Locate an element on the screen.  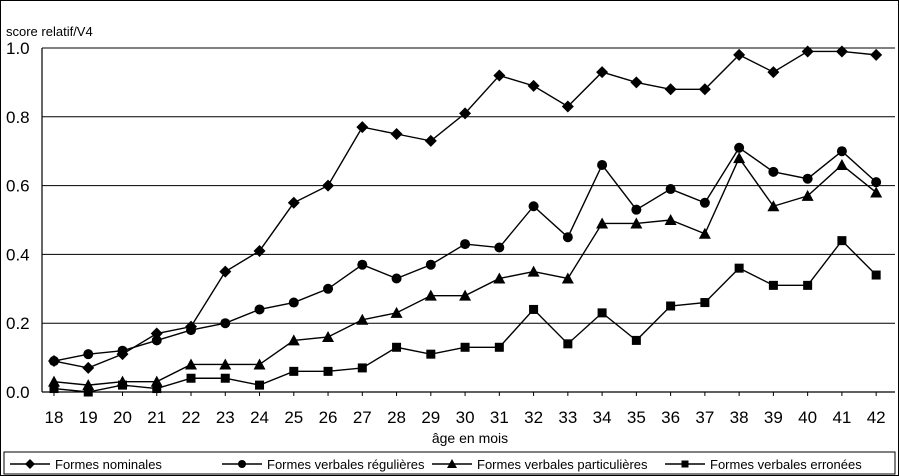
x-tick-label: 21 is located at coordinates (156, 417).